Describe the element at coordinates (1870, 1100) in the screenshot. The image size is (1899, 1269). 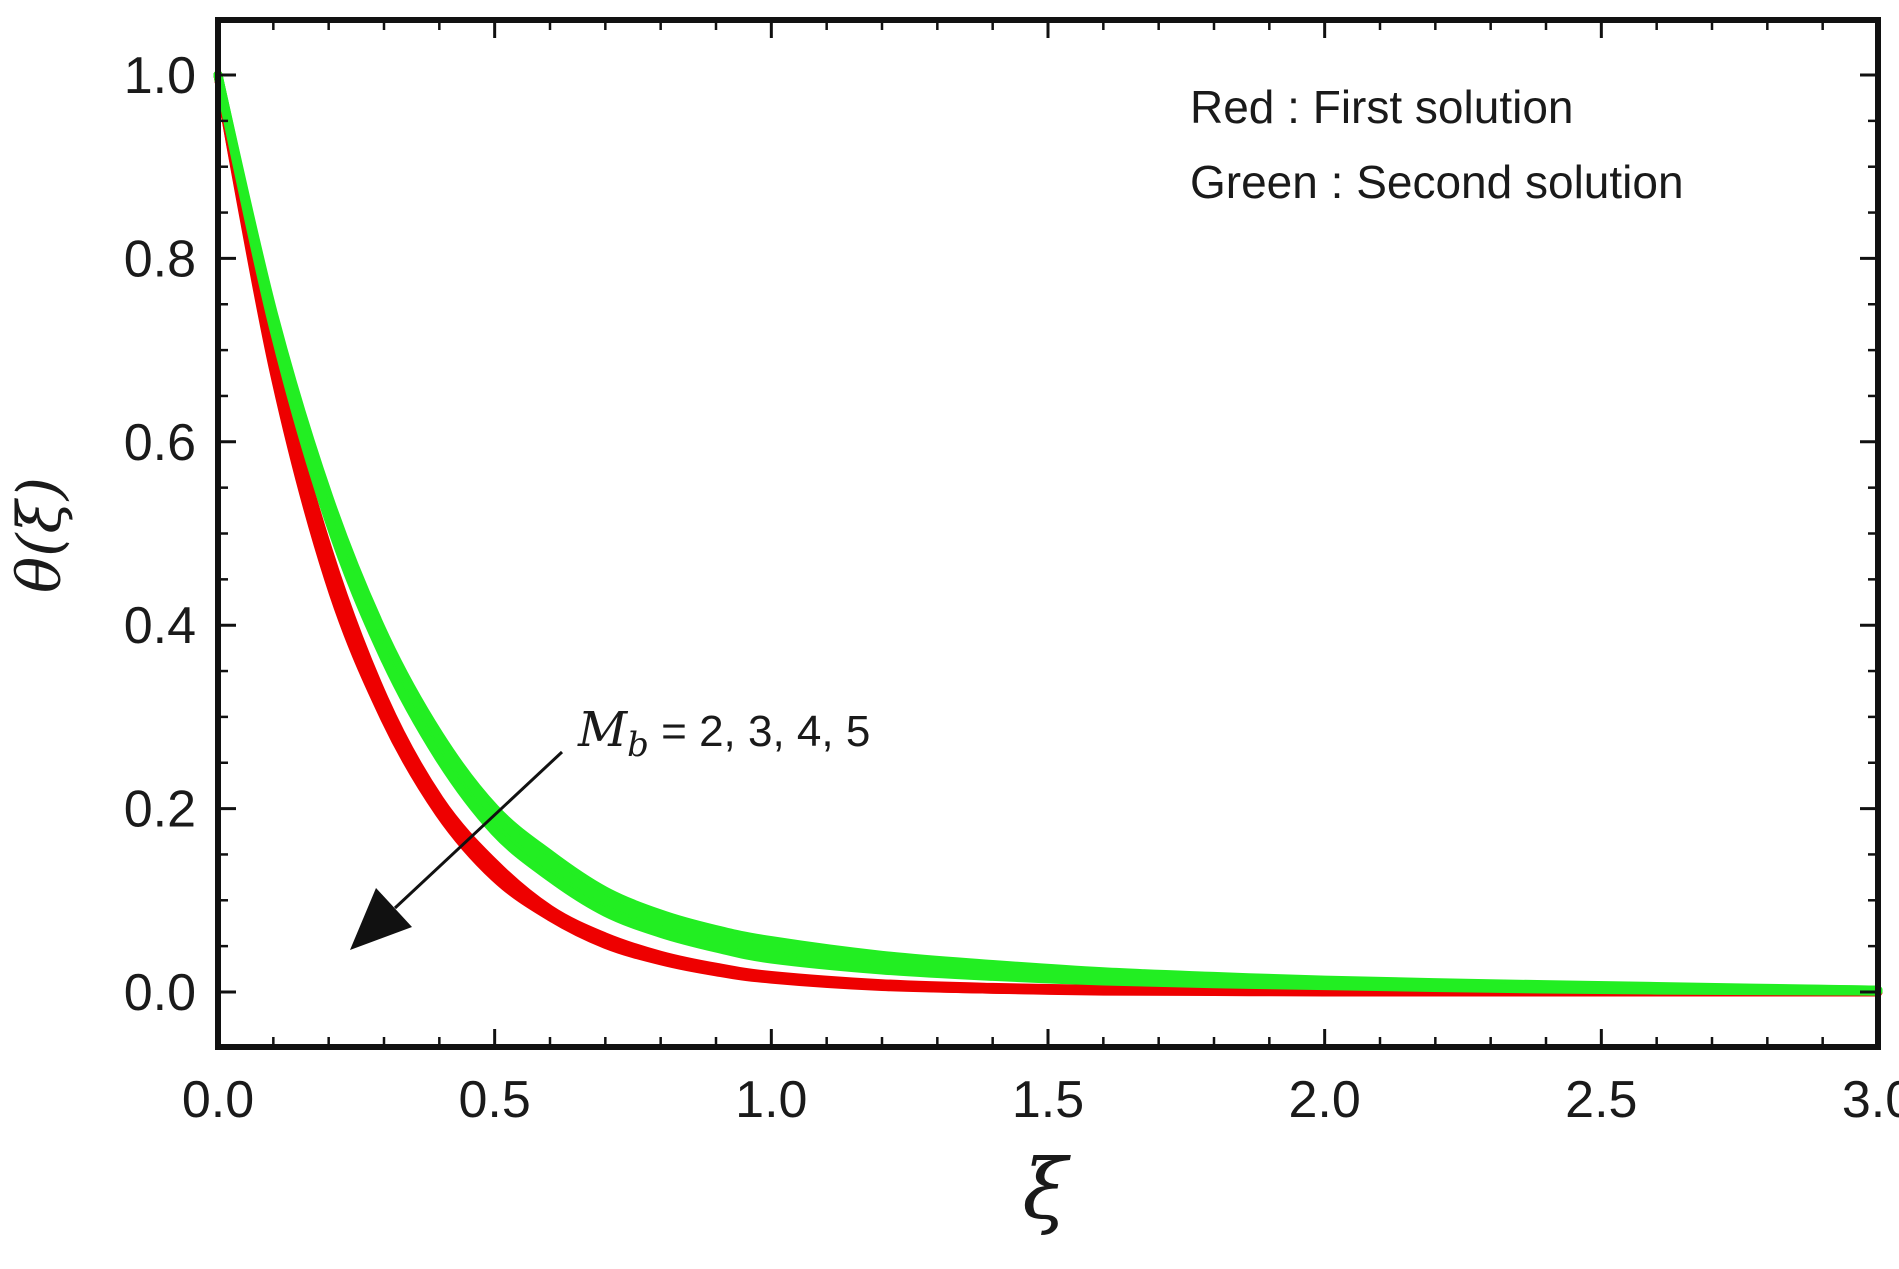
I see `x-tick-label: 3.0` at that location.